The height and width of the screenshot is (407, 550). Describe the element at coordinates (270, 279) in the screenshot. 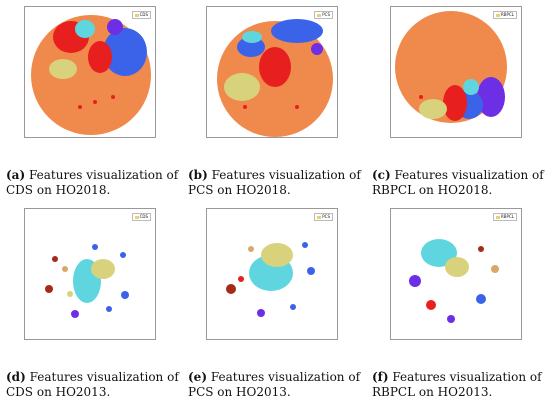

I see `scatter-e` at that location.